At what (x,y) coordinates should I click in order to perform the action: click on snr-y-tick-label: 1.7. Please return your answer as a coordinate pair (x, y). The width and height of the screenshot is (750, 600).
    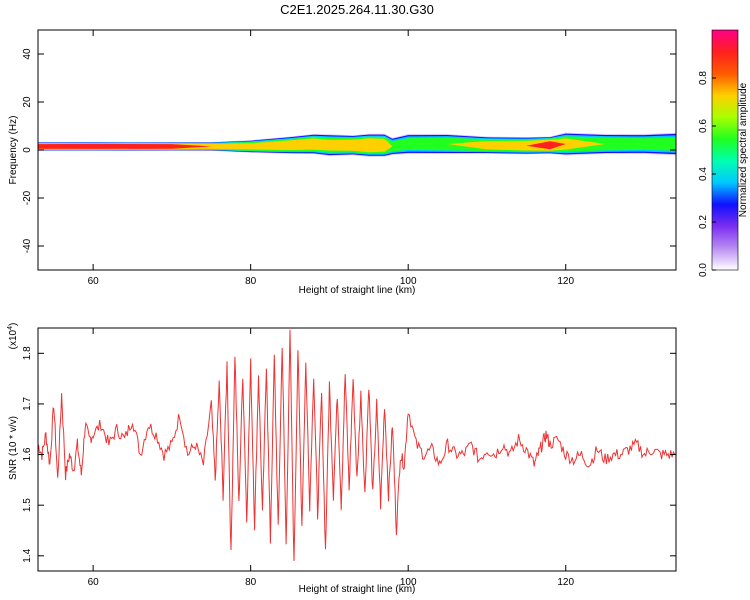
    Looking at the image, I should click on (27, 404).